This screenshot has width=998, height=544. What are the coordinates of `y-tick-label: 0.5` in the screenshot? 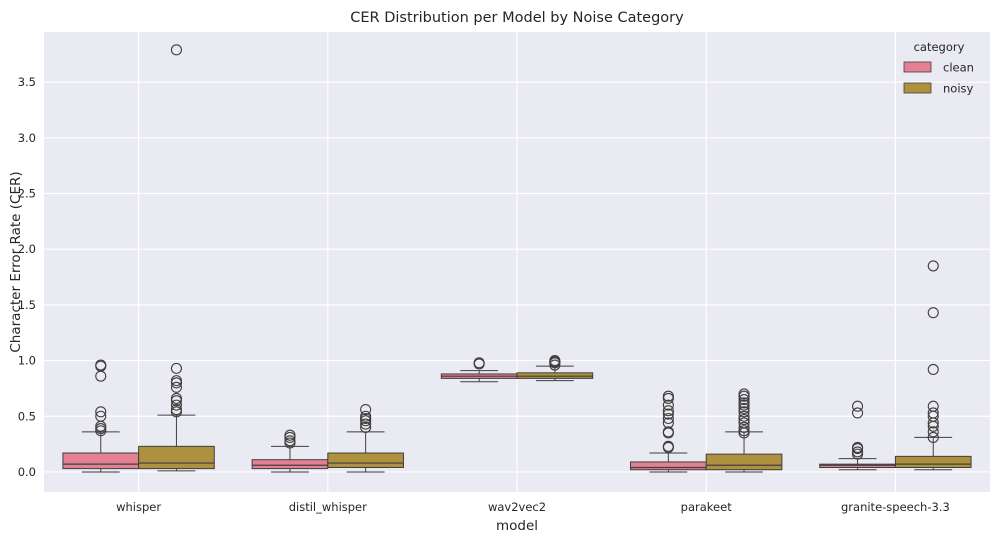 It's located at (27, 416).